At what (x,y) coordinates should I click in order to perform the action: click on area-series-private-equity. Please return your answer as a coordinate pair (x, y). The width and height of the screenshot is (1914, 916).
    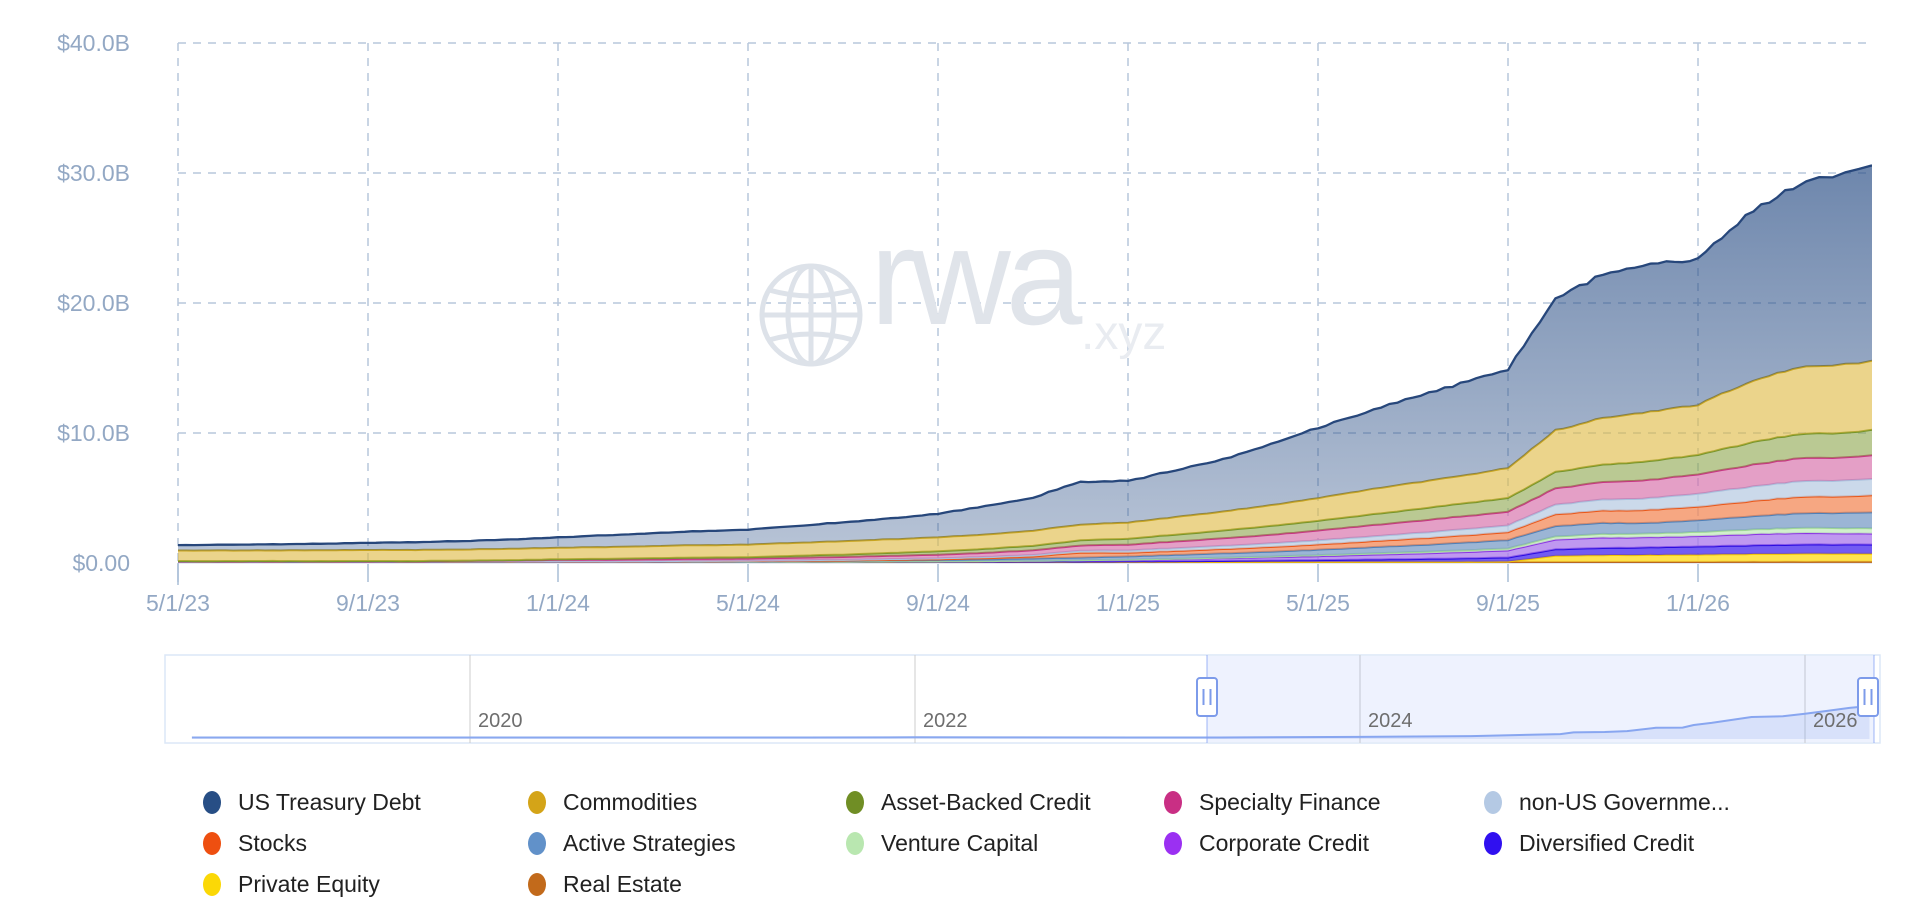
    Looking at the image, I should click on (1025, 557).